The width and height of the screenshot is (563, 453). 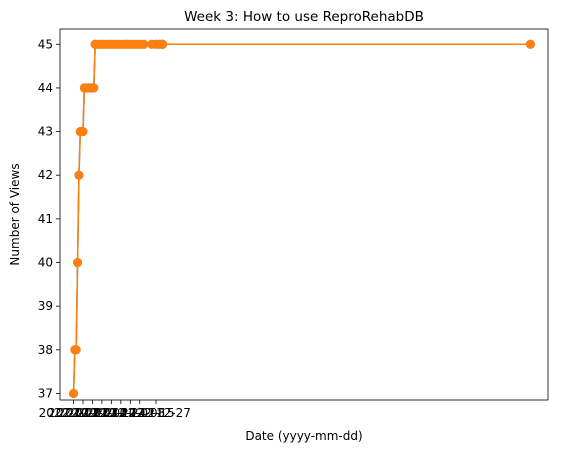 I want to click on y-tick-label: 42, so click(x=45, y=175).